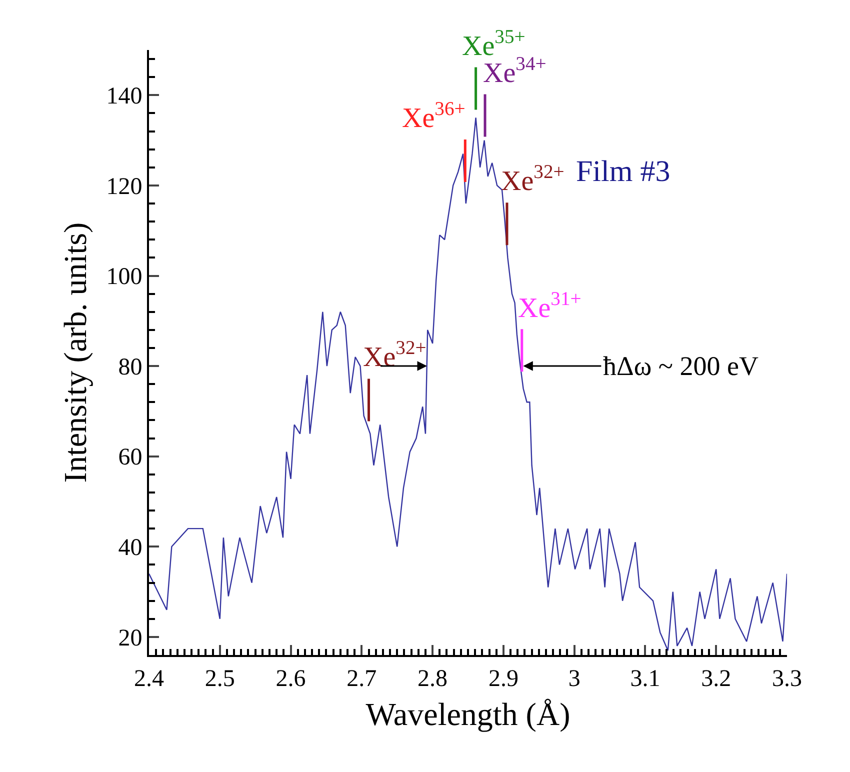 The width and height of the screenshot is (850, 772). Describe the element at coordinates (124, 277) in the screenshot. I see `y-tick-label: 100` at that location.